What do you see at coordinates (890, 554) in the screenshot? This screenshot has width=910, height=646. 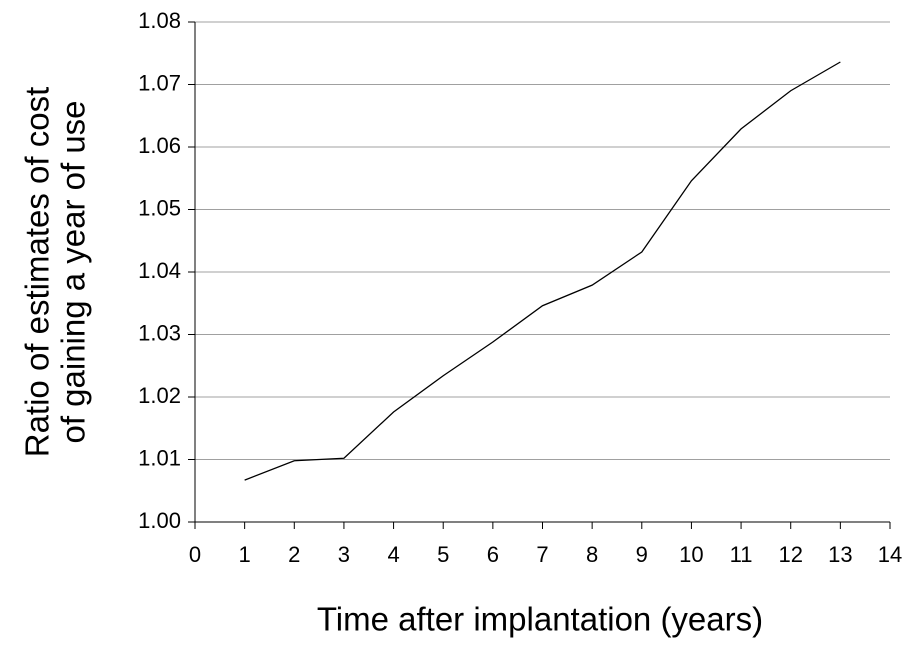 I see `x-tick-label: 14` at bounding box center [890, 554].